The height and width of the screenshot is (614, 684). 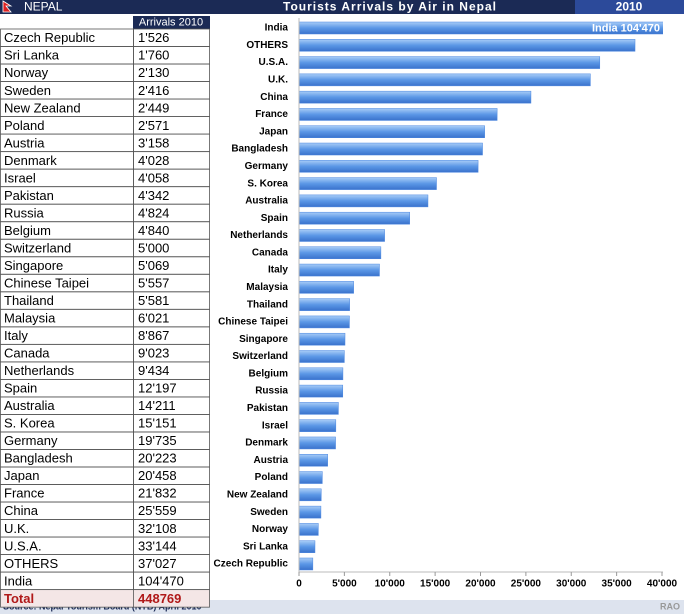 I want to click on x-tick-label: 15'000, so click(x=435, y=584).